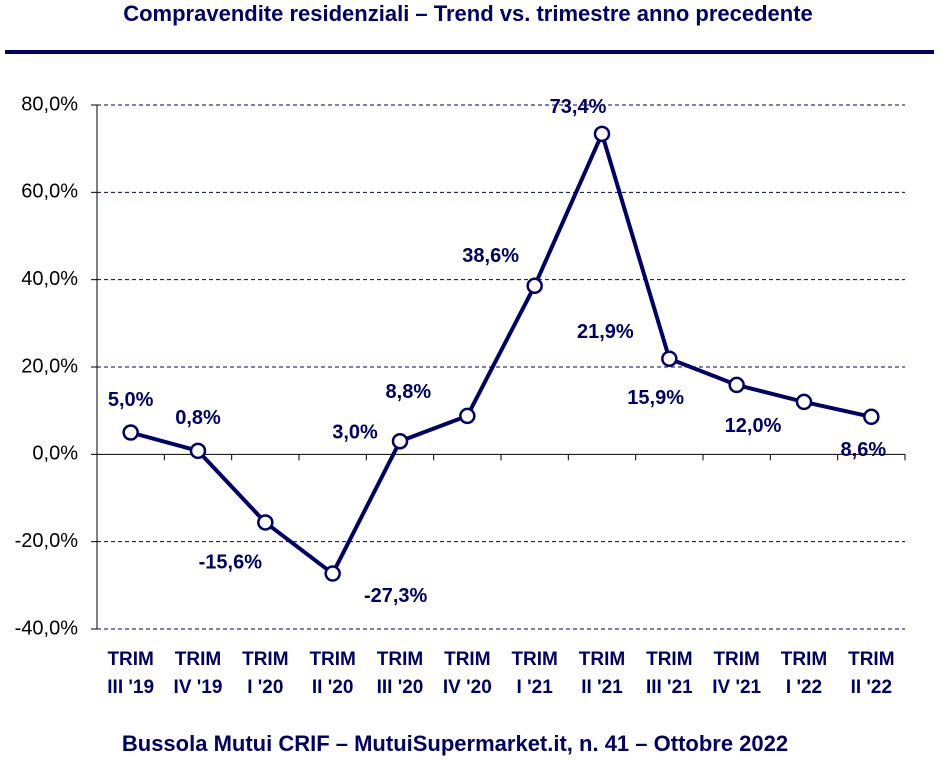  Describe the element at coordinates (872, 687) in the screenshot. I see `x-tick-label: II '22` at that location.